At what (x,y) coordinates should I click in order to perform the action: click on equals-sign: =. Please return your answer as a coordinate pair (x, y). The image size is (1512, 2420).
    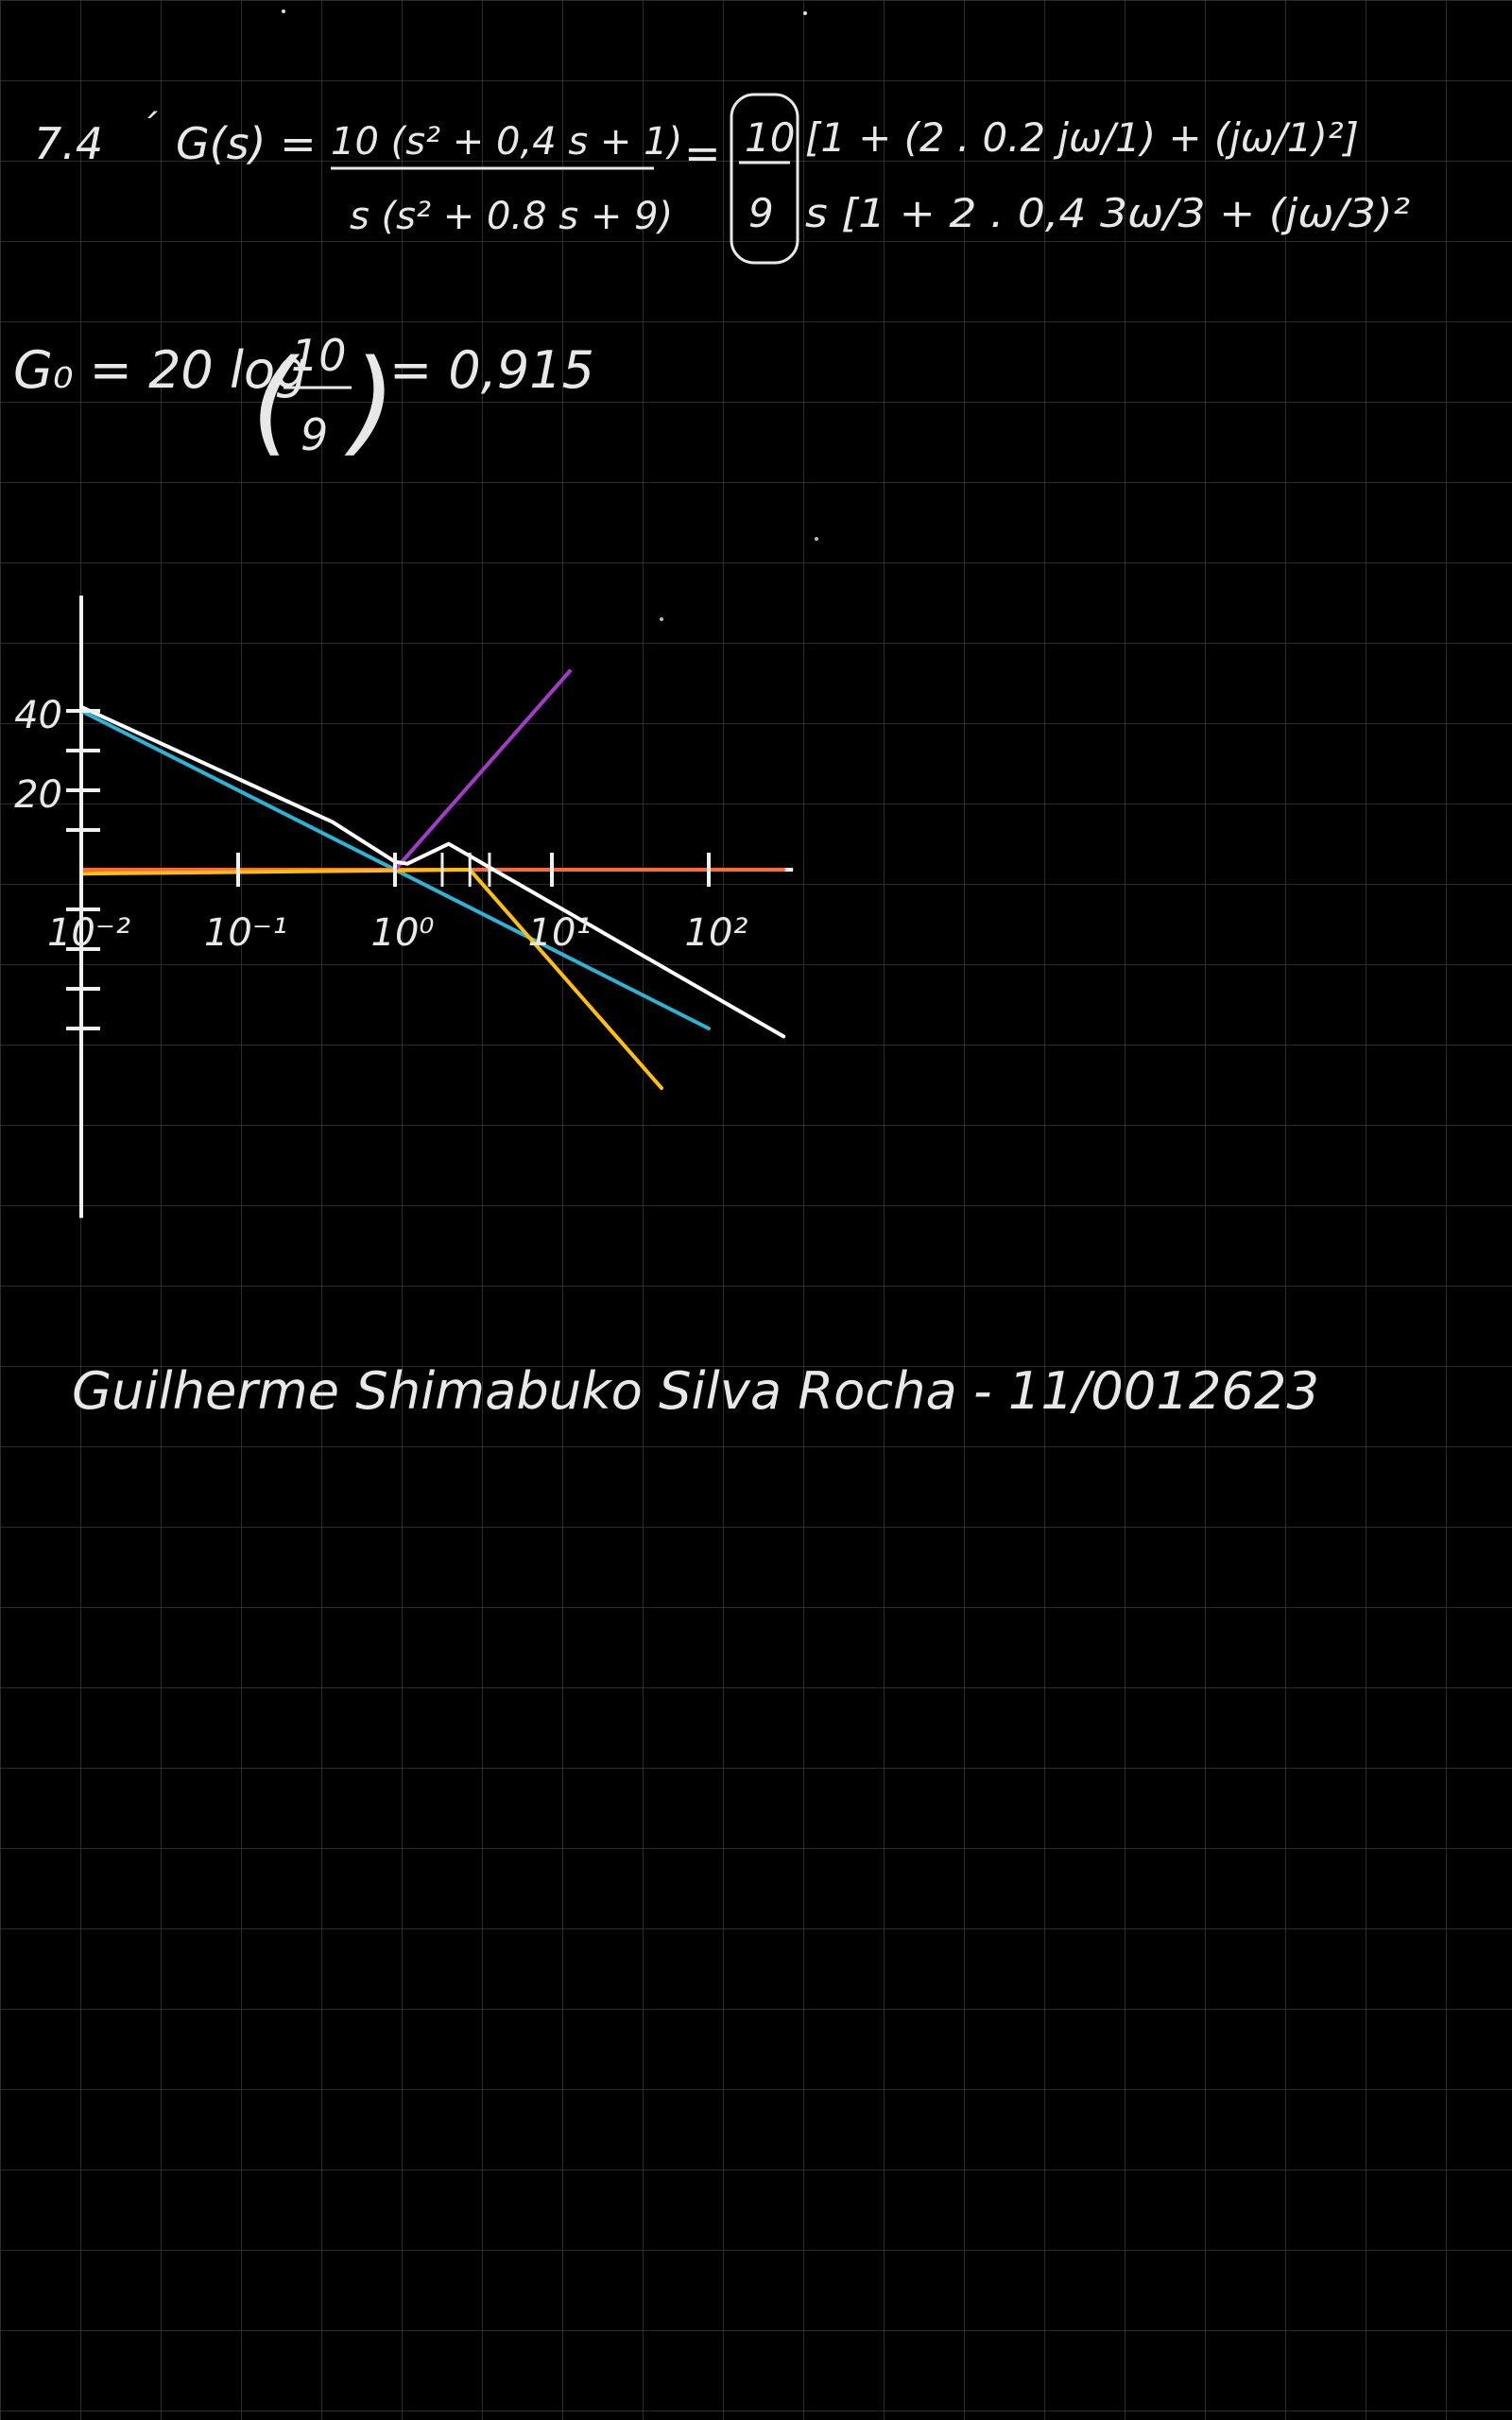
    Looking at the image, I should click on (702, 153).